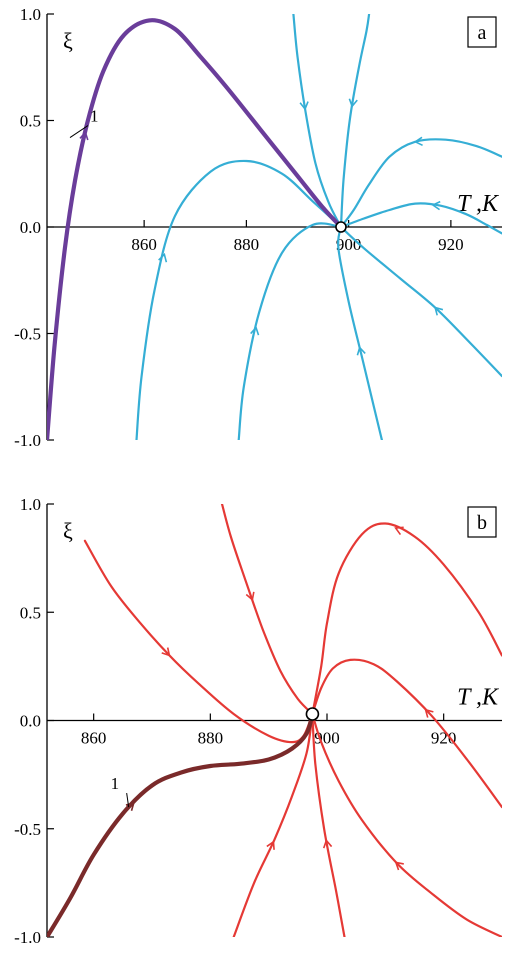 Image resolution: width=517 pixels, height=958 pixels. I want to click on panel-letter: a, so click(482, 33).